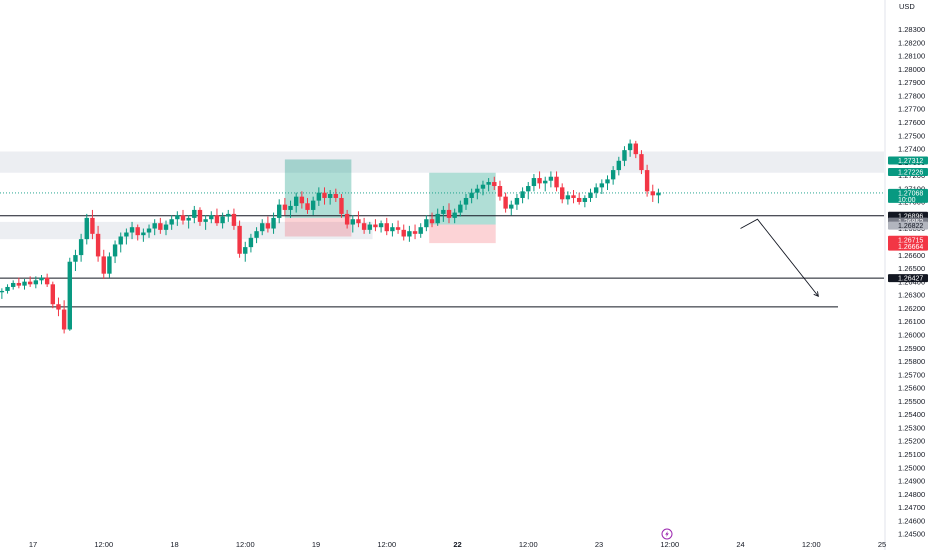  I want to click on price-badge: 1.27312, so click(908, 160).